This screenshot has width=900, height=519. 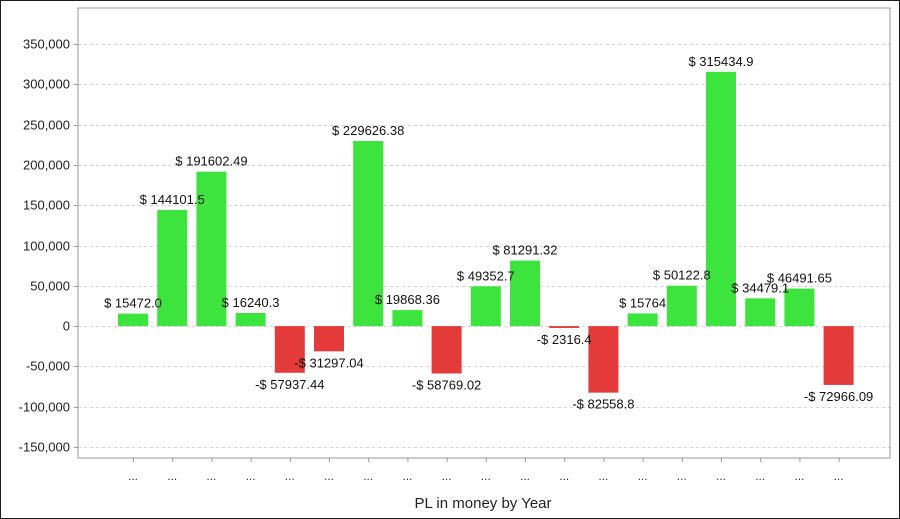 What do you see at coordinates (46, 84) in the screenshot?
I see `y-tick-label: 300,000` at bounding box center [46, 84].